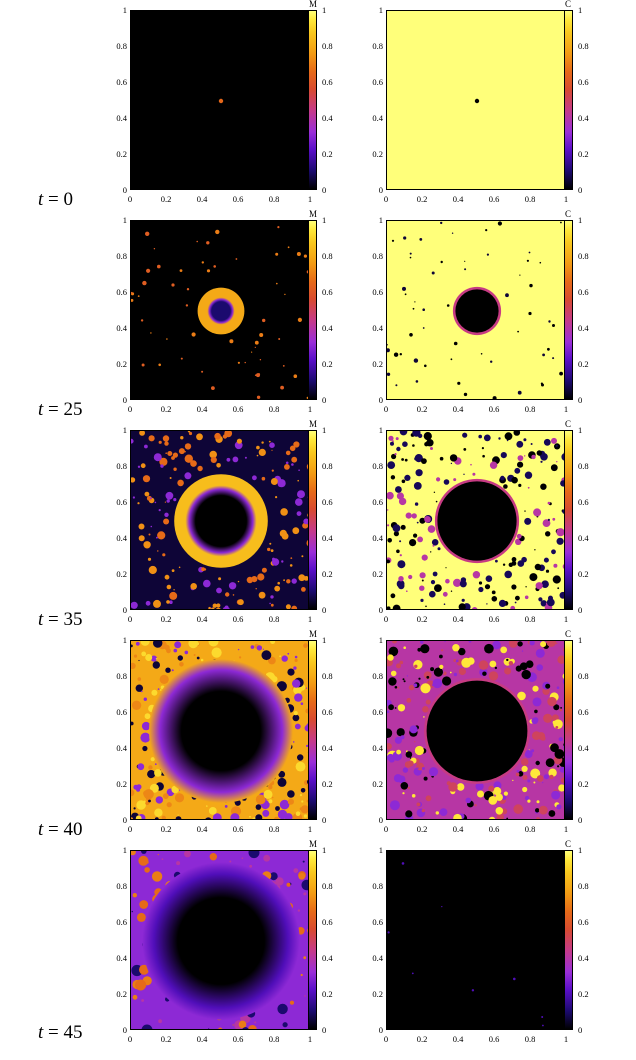 The width and height of the screenshot is (636, 1060). Describe the element at coordinates (324, 640) in the screenshot. I see `colorbar-tick-label: 1` at that location.